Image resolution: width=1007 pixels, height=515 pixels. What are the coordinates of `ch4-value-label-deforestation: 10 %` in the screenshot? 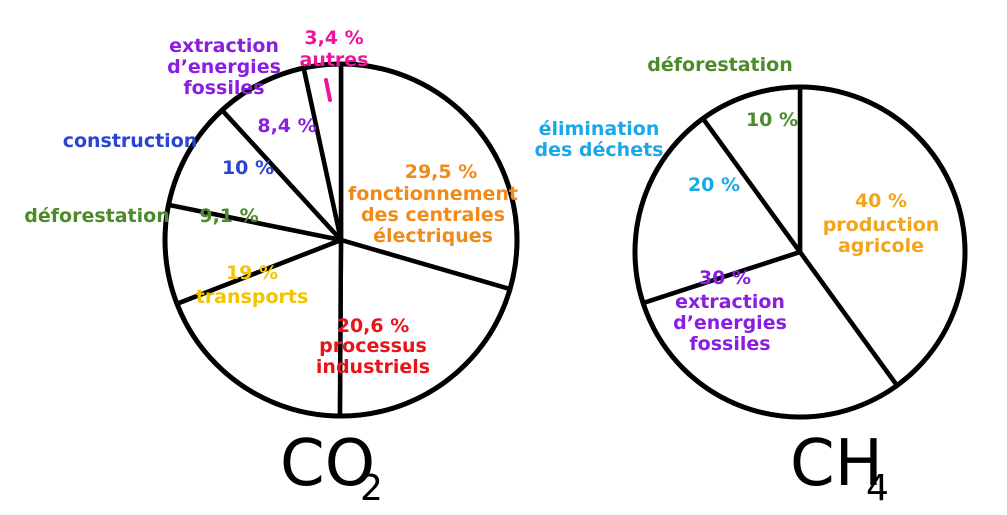 It's located at (772, 120).